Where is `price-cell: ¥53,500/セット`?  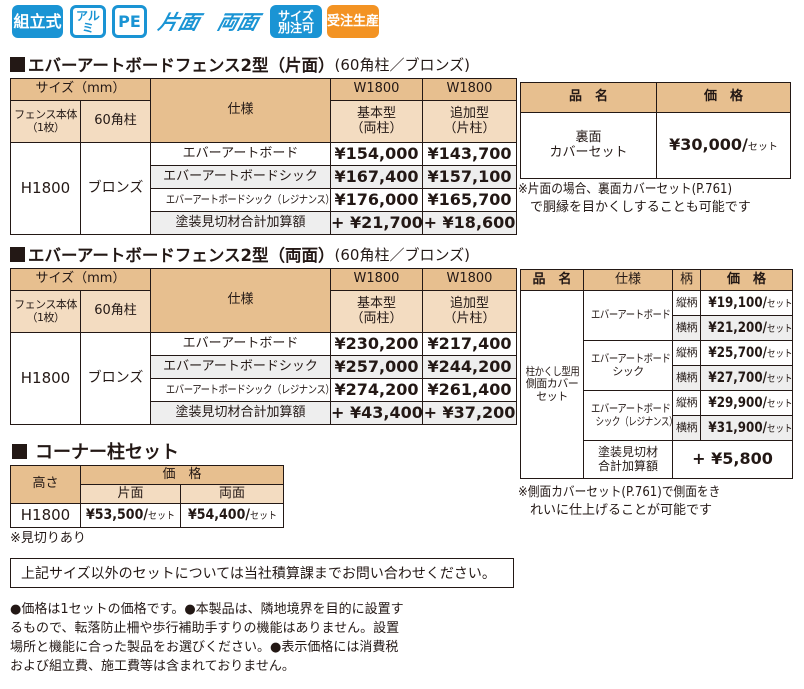 price-cell: ¥53,500/セット is located at coordinates (130, 515).